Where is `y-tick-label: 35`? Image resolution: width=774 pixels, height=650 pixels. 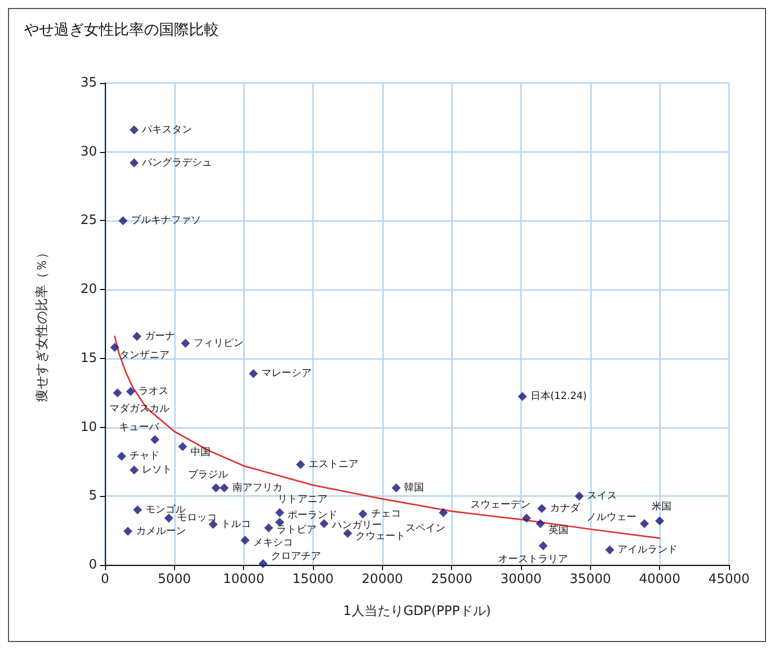 y-tick-label: 35 is located at coordinates (88, 83).